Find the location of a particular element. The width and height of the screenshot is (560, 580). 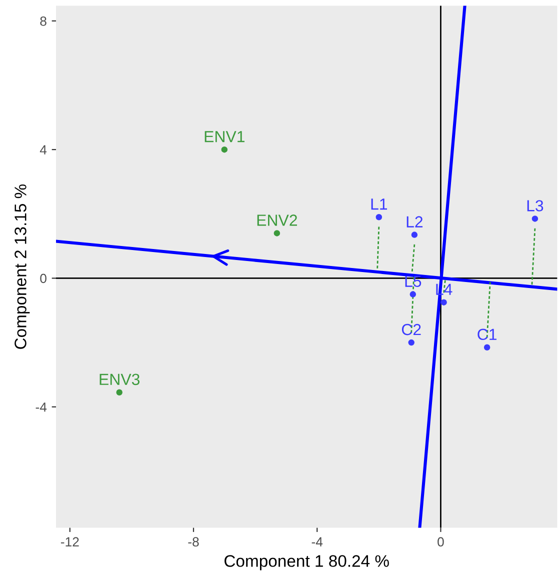

x-tick-label: 0 is located at coordinates (441, 542).